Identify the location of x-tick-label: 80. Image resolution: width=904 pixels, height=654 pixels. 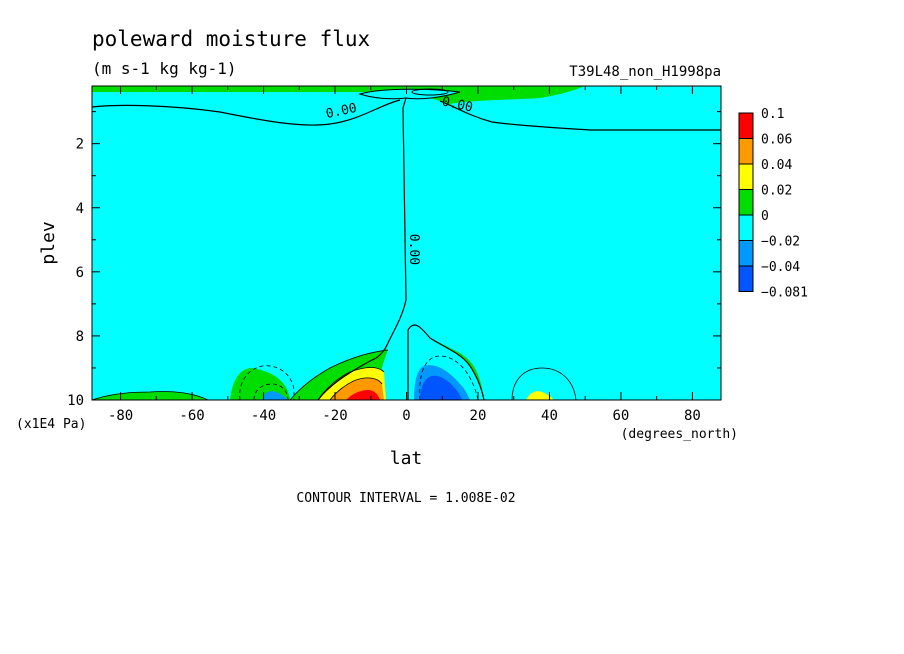
(692, 416).